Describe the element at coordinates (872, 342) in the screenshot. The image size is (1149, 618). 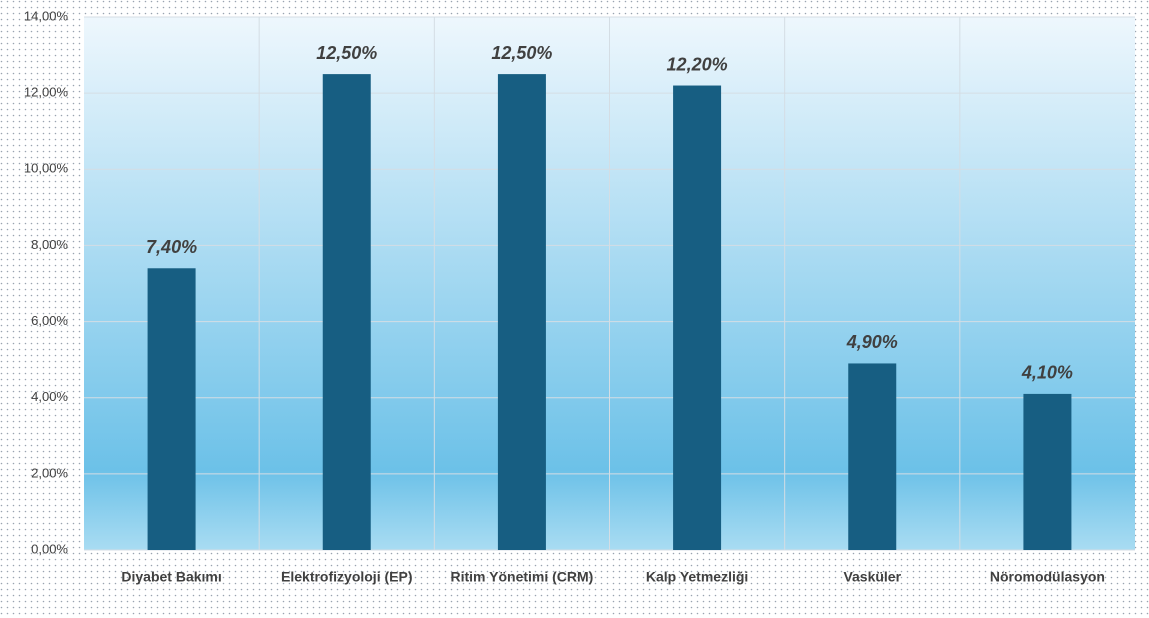
I see `data-label: 4,90%` at that location.